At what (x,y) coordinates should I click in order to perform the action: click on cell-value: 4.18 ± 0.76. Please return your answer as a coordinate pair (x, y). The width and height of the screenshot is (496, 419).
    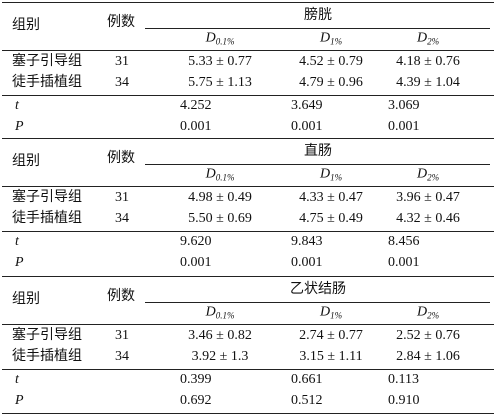
    Looking at the image, I should click on (428, 61).